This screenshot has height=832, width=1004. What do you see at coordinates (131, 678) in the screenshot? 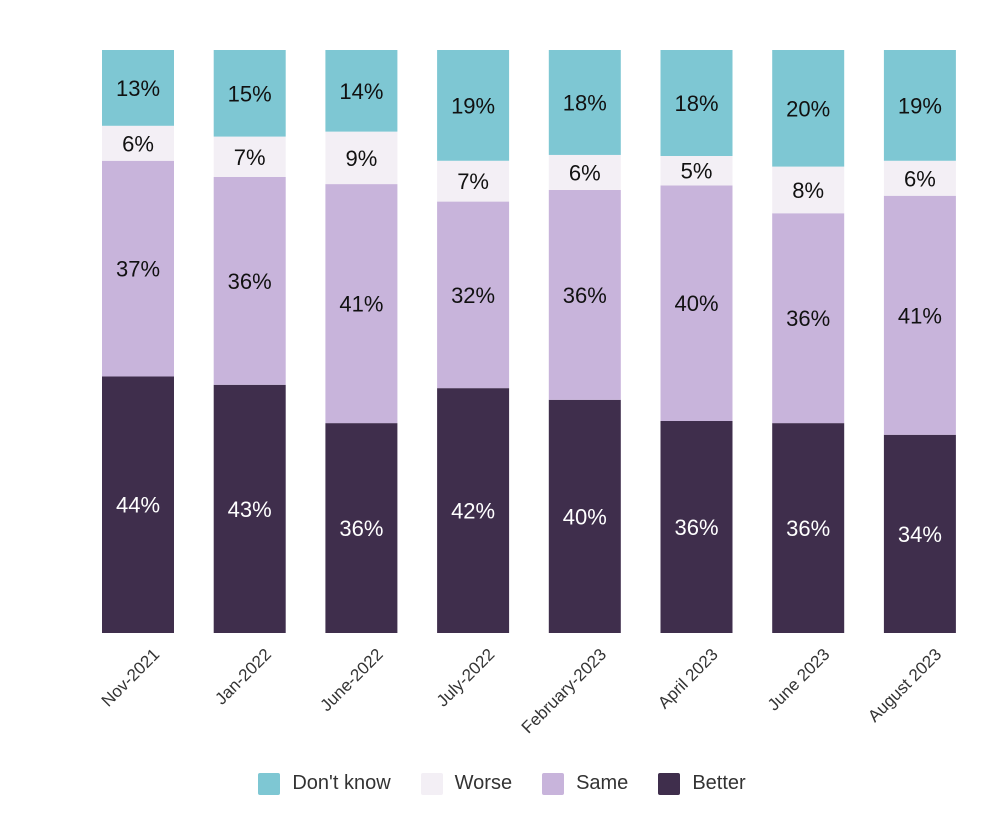
I see `x-tick-label-nov-2021: Nov-2021` at bounding box center [131, 678].